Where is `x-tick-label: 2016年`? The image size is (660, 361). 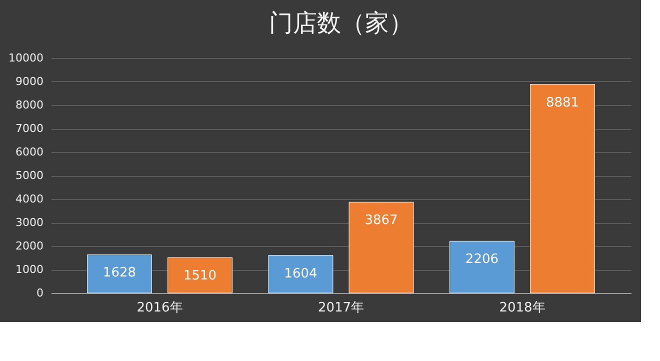
x-tick-label: 2016年 is located at coordinates (159, 308).